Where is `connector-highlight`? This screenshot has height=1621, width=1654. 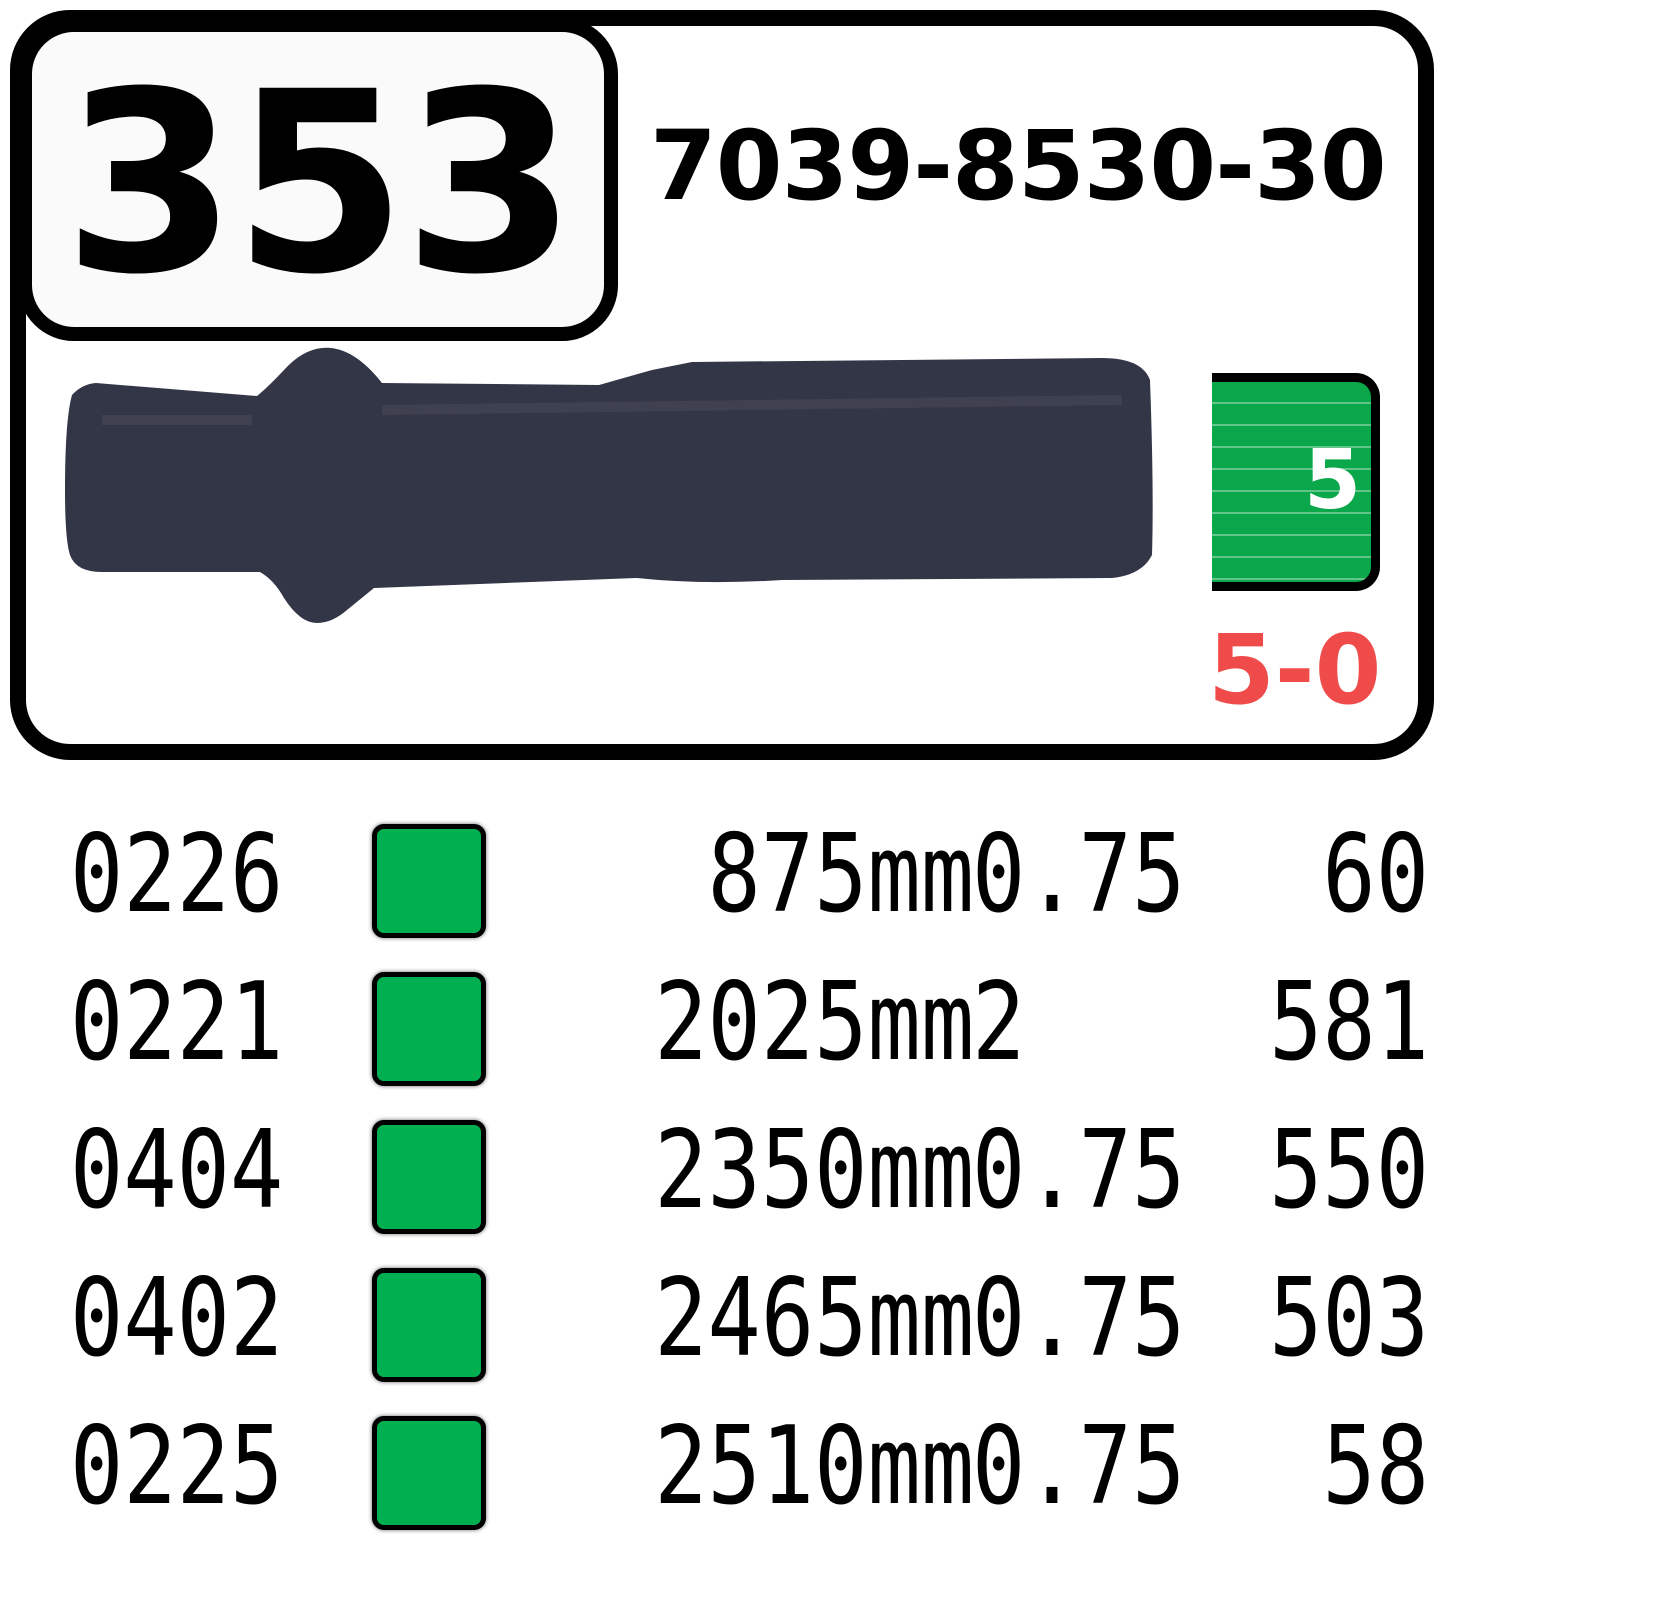 connector-highlight is located at coordinates (612, 410).